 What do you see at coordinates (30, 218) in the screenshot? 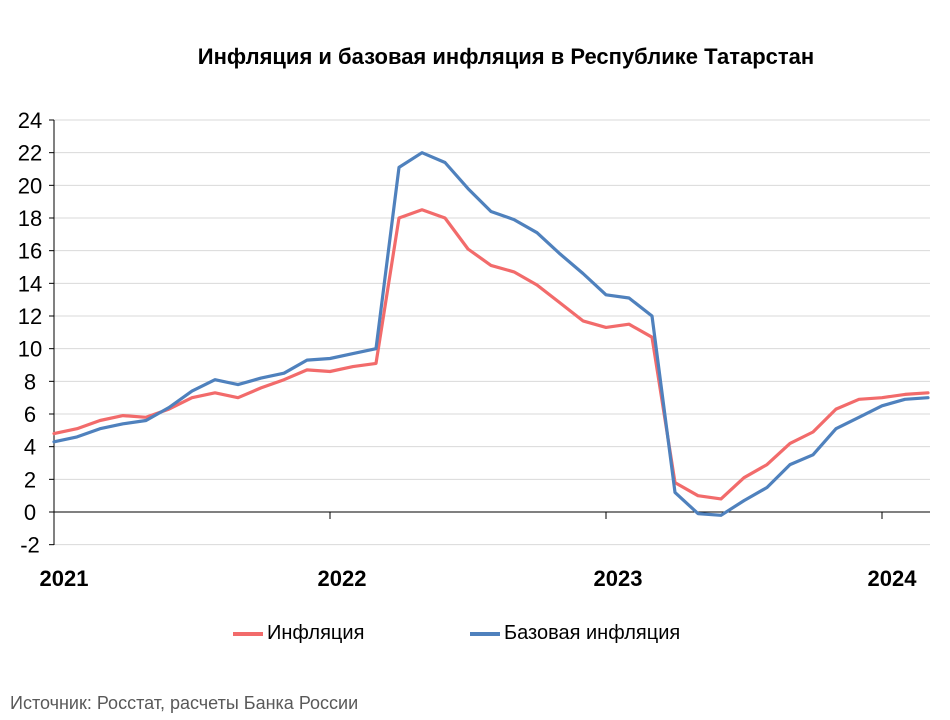
I see `y-tick-label: 18` at bounding box center [30, 218].